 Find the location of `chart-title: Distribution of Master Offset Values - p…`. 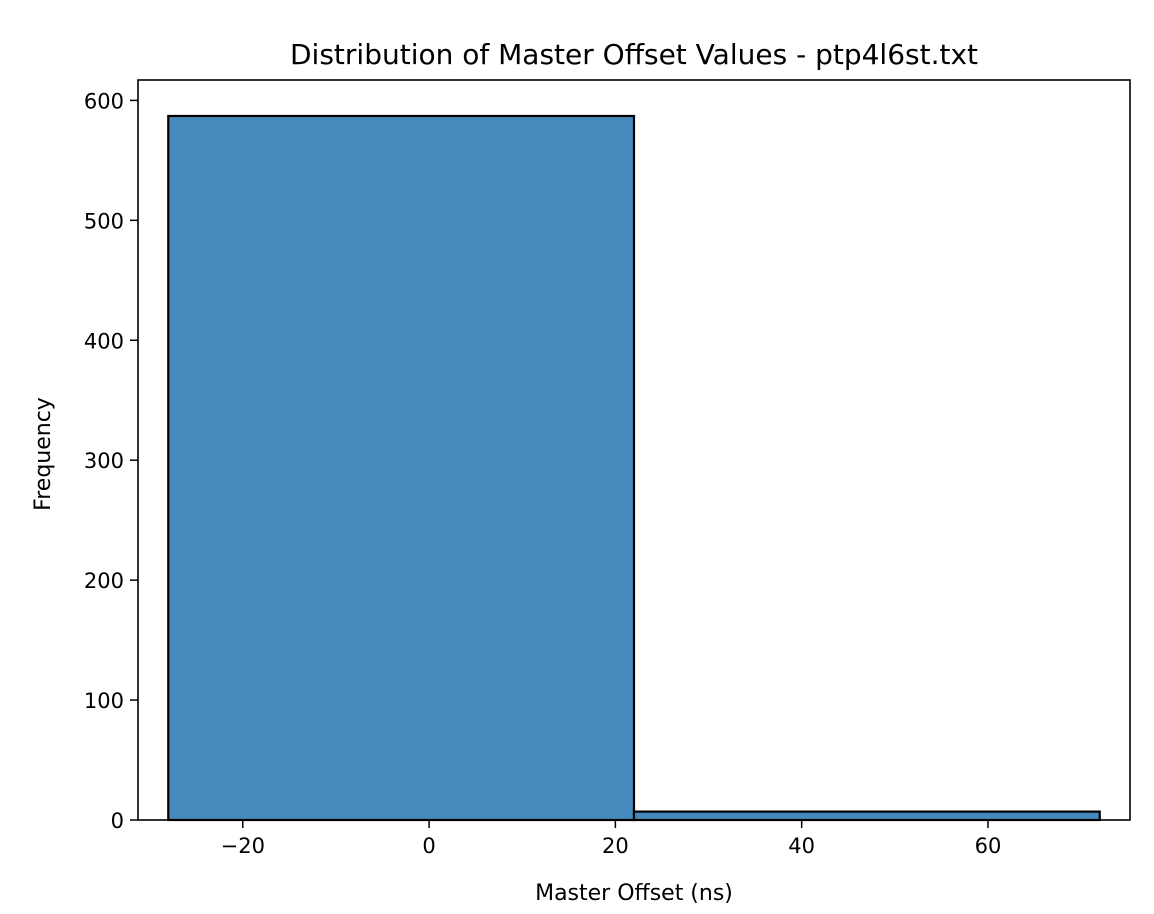

chart-title: Distribution of Master Offset Values - p… is located at coordinates (634, 54).